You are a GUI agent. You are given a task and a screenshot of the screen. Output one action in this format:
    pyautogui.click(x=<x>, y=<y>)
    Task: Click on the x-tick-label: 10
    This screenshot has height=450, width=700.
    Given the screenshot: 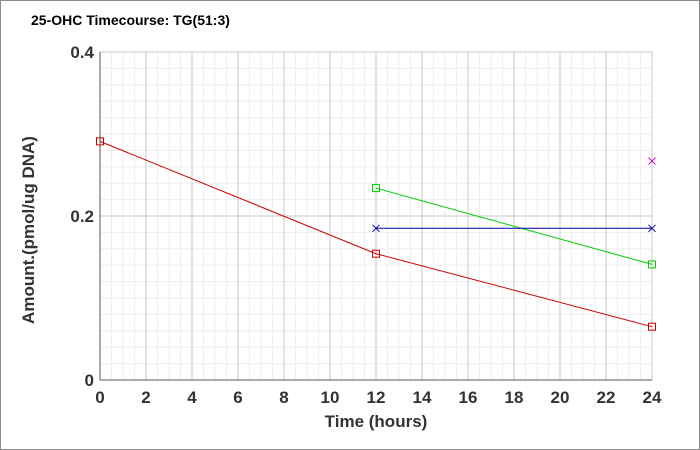 What is the action you would take?
    pyautogui.click(x=330, y=397)
    